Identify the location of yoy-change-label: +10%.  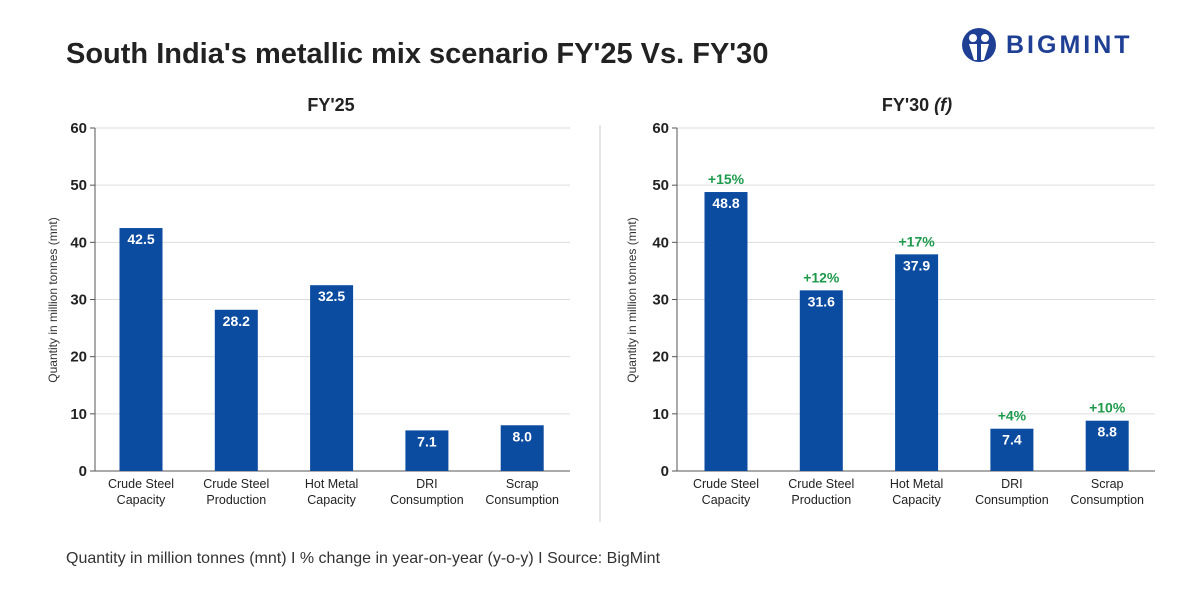
(1107, 408).